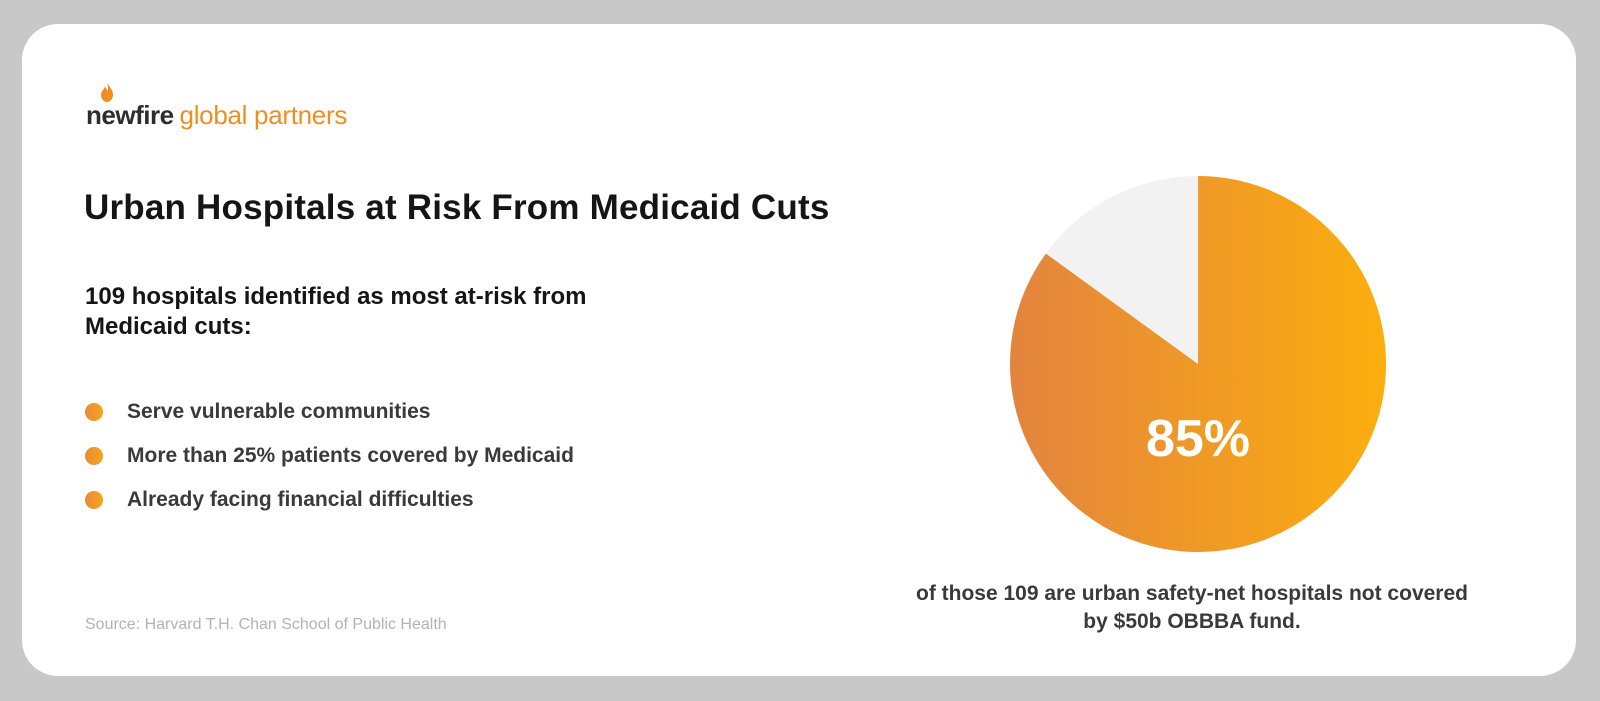 This screenshot has width=1600, height=701. Describe the element at coordinates (130, 115) in the screenshot. I see `brand-name-strong: newfire` at that location.